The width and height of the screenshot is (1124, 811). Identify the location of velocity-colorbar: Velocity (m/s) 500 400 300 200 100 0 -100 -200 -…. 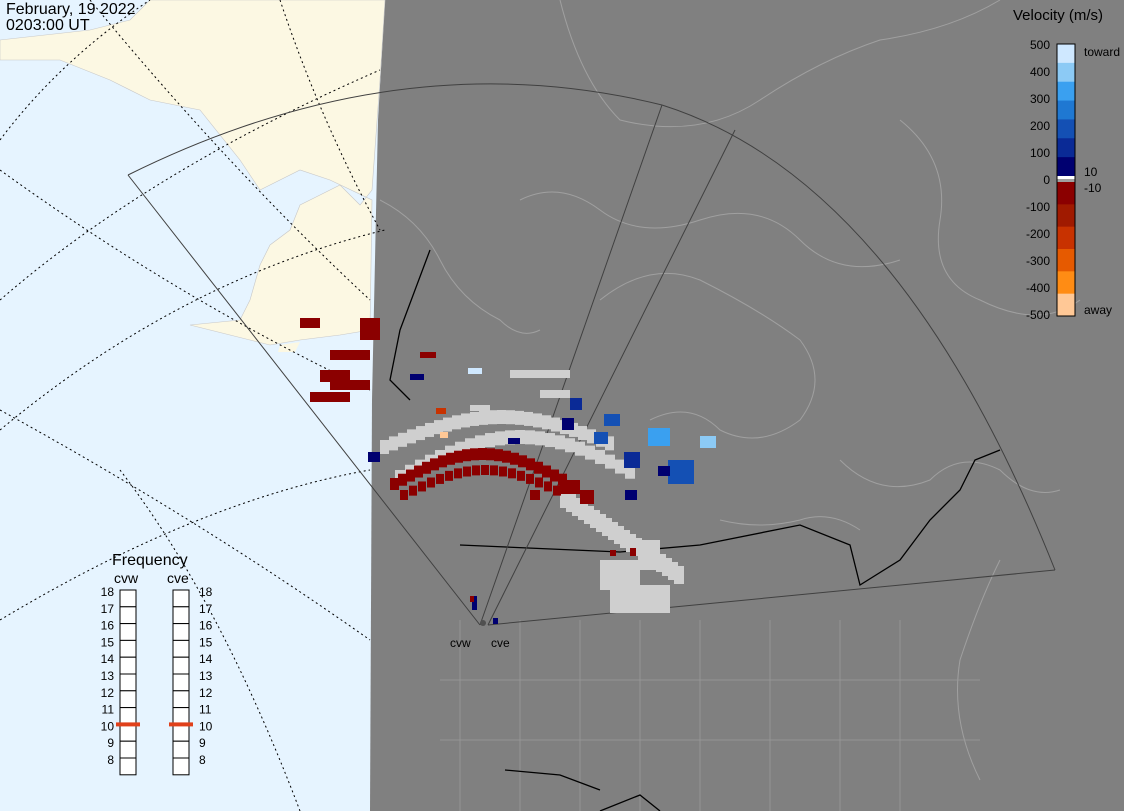
(1066, 164).